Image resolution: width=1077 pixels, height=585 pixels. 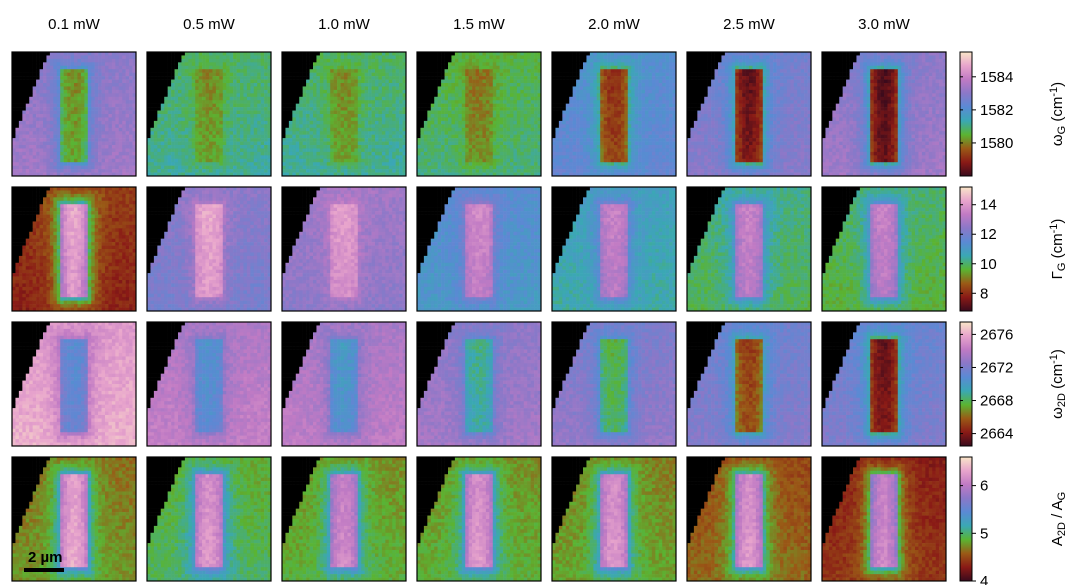 I want to click on colorbar: 1584 1582 1580, so click(x=986, y=114).